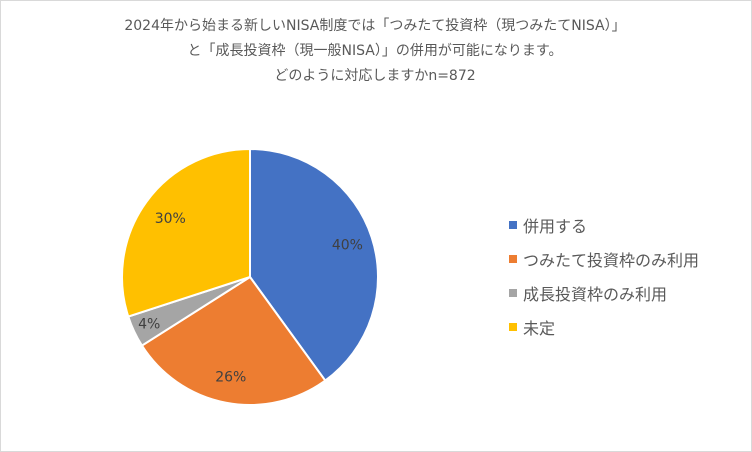  Describe the element at coordinates (513, 259) in the screenshot. I see `legend-swatch-tsumitate` at that location.